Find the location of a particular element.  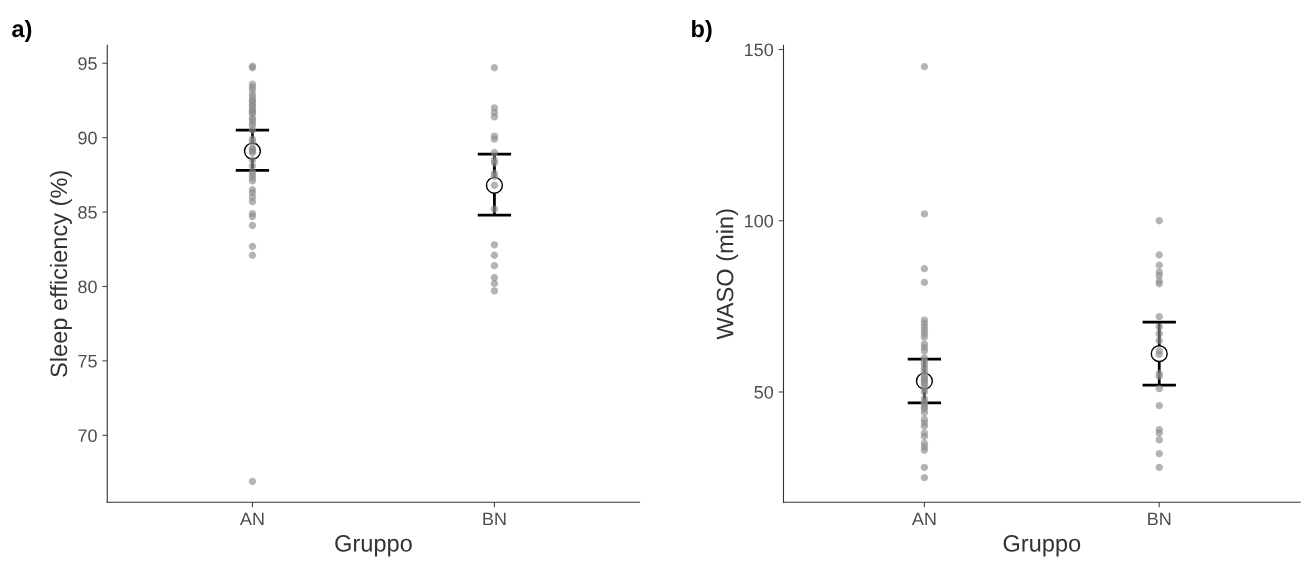

y-tick-label: 150 is located at coordinates (759, 50).